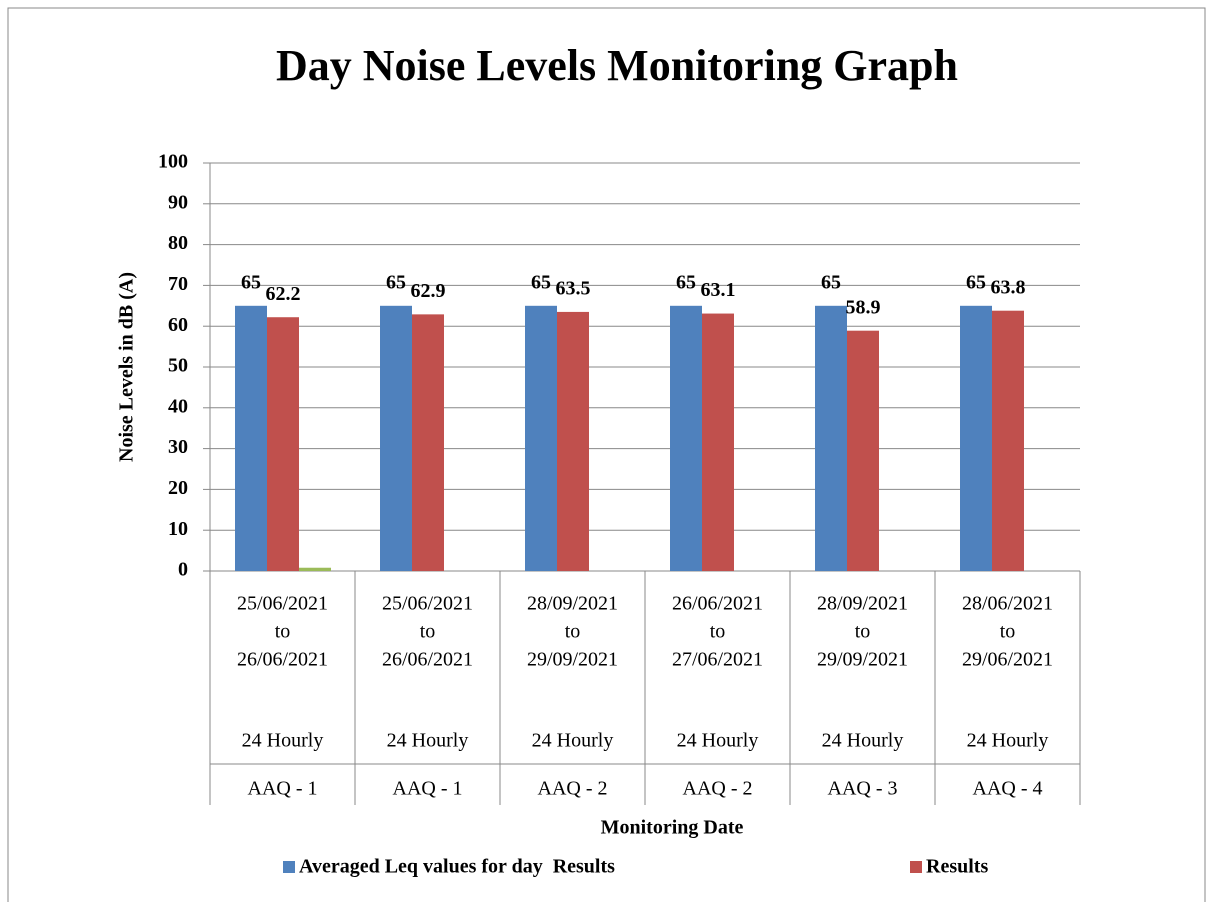 This screenshot has width=1213, height=902. What do you see at coordinates (718, 290) in the screenshot?
I see `data-label: 63.1` at bounding box center [718, 290].